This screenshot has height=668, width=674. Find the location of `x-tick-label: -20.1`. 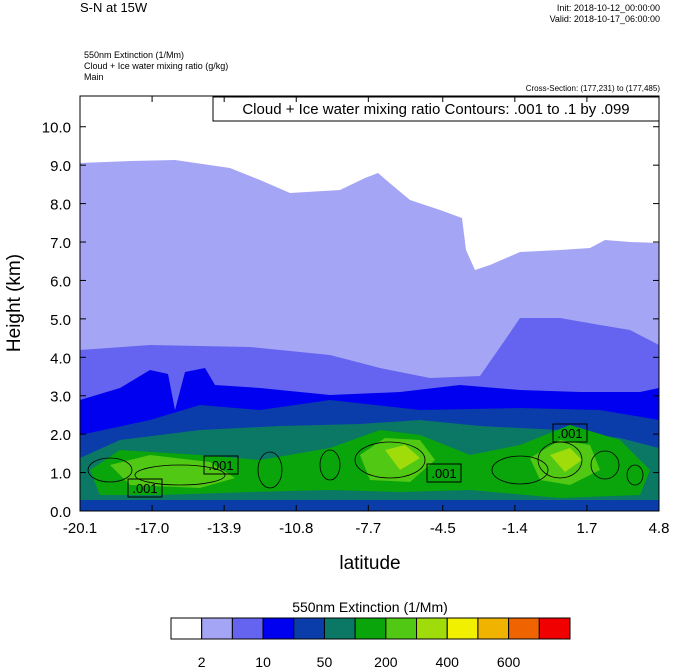

x-tick-label: -20.1 is located at coordinates (80, 528).